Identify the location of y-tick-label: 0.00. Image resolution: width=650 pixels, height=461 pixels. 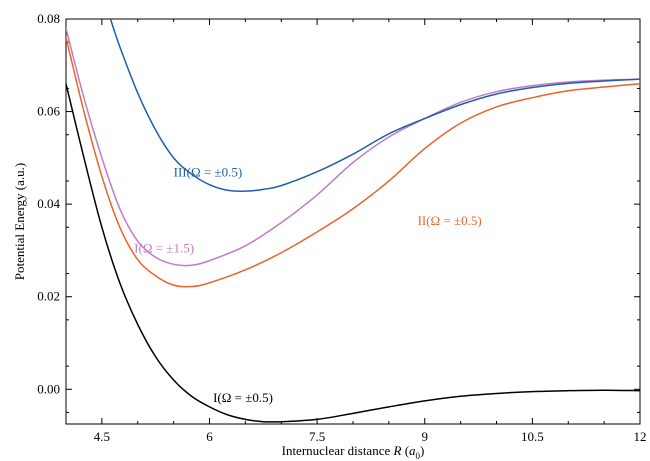
(48, 388).